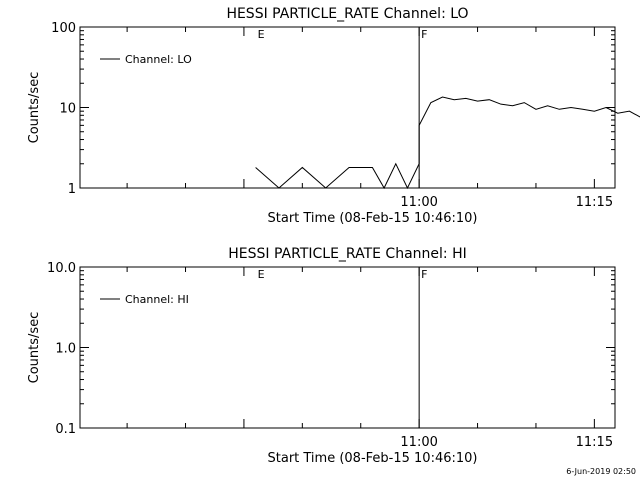 This screenshot has height=480, width=640. What do you see at coordinates (65, 349) in the screenshot?
I see `y-tick-label: 1.0` at bounding box center [65, 349].